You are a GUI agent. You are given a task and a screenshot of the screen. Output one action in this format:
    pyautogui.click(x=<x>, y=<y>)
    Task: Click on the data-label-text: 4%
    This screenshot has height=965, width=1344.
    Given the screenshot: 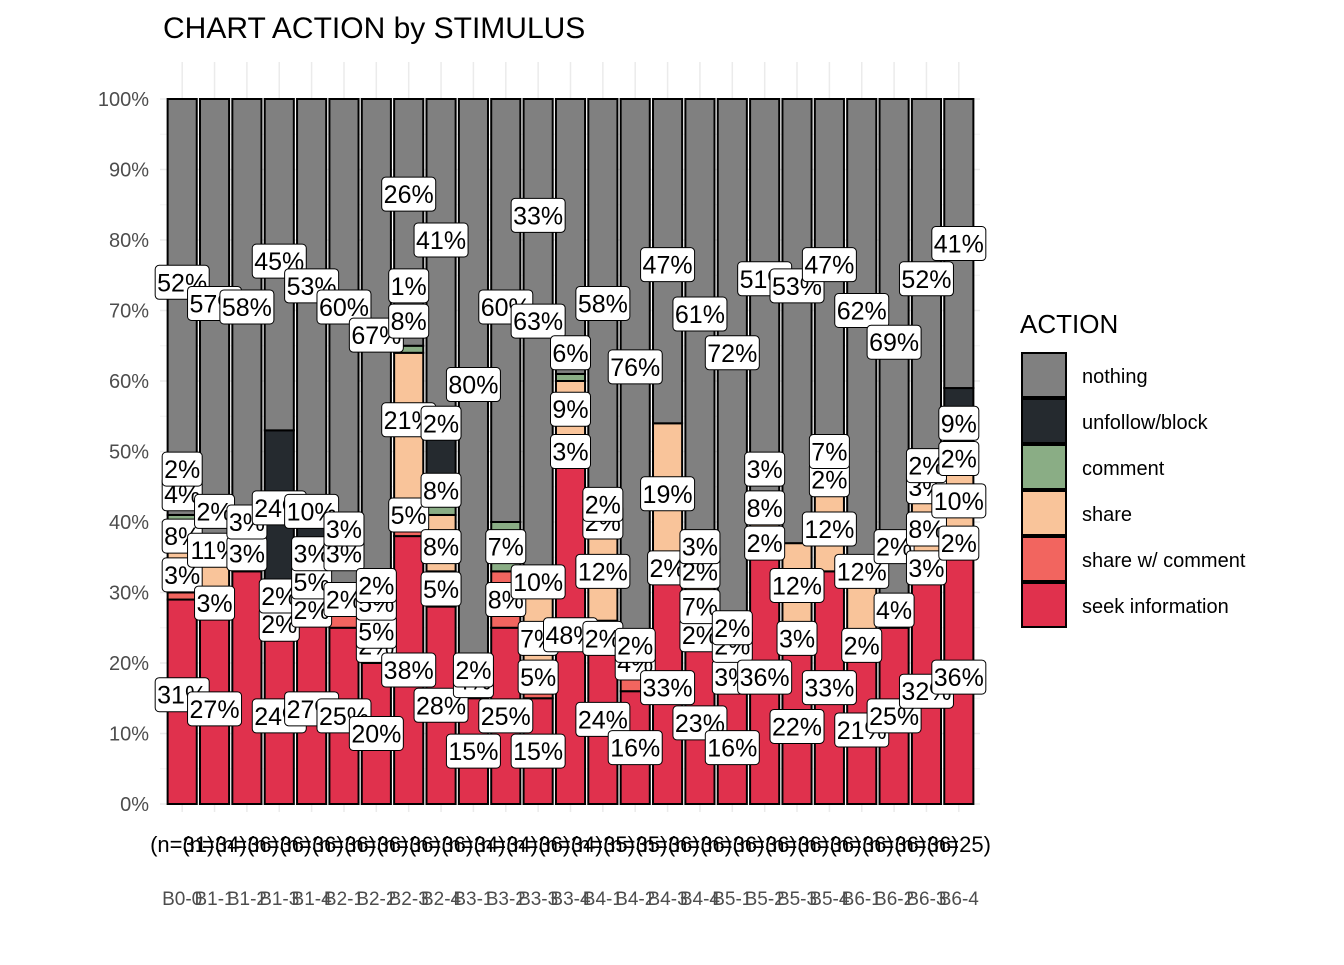 What is the action you would take?
    pyautogui.click(x=894, y=611)
    